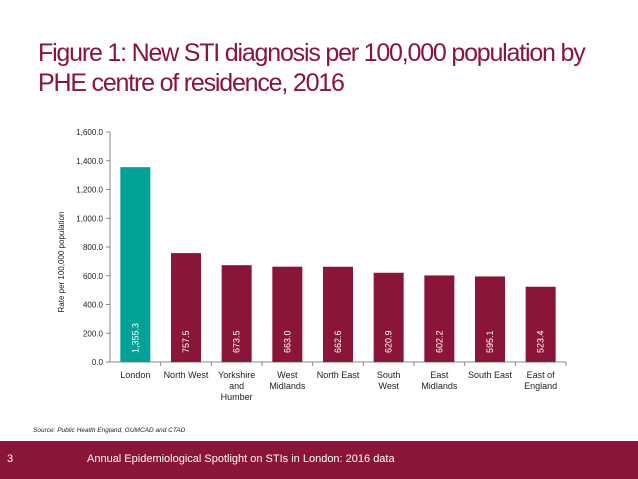 This screenshot has width=638, height=479. Describe the element at coordinates (338, 341) in the screenshot. I see `data-label: 662.6` at that location.